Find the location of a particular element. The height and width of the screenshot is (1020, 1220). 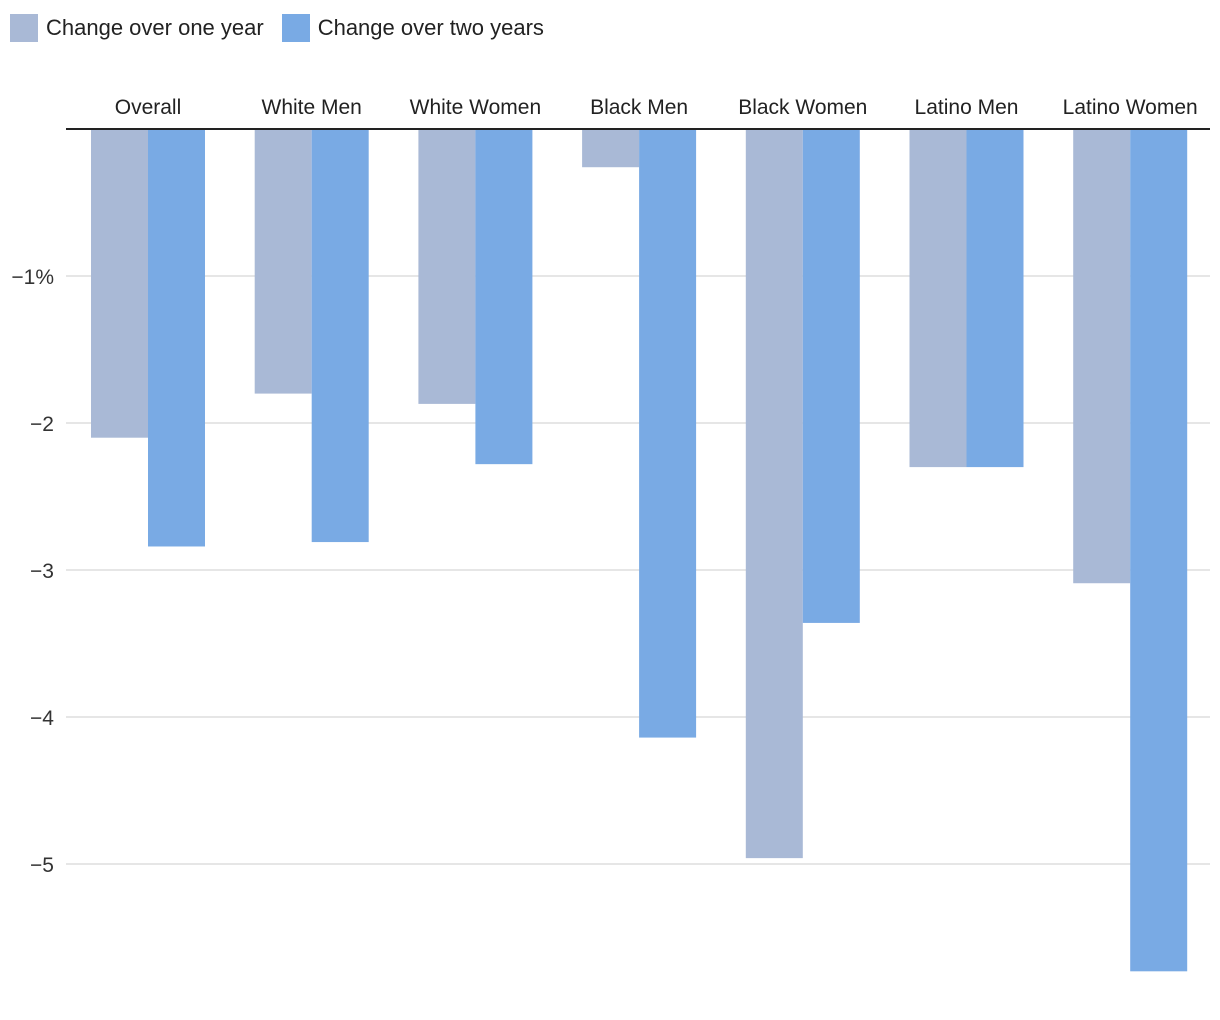

y-tick-label: −1% is located at coordinates (32, 277).